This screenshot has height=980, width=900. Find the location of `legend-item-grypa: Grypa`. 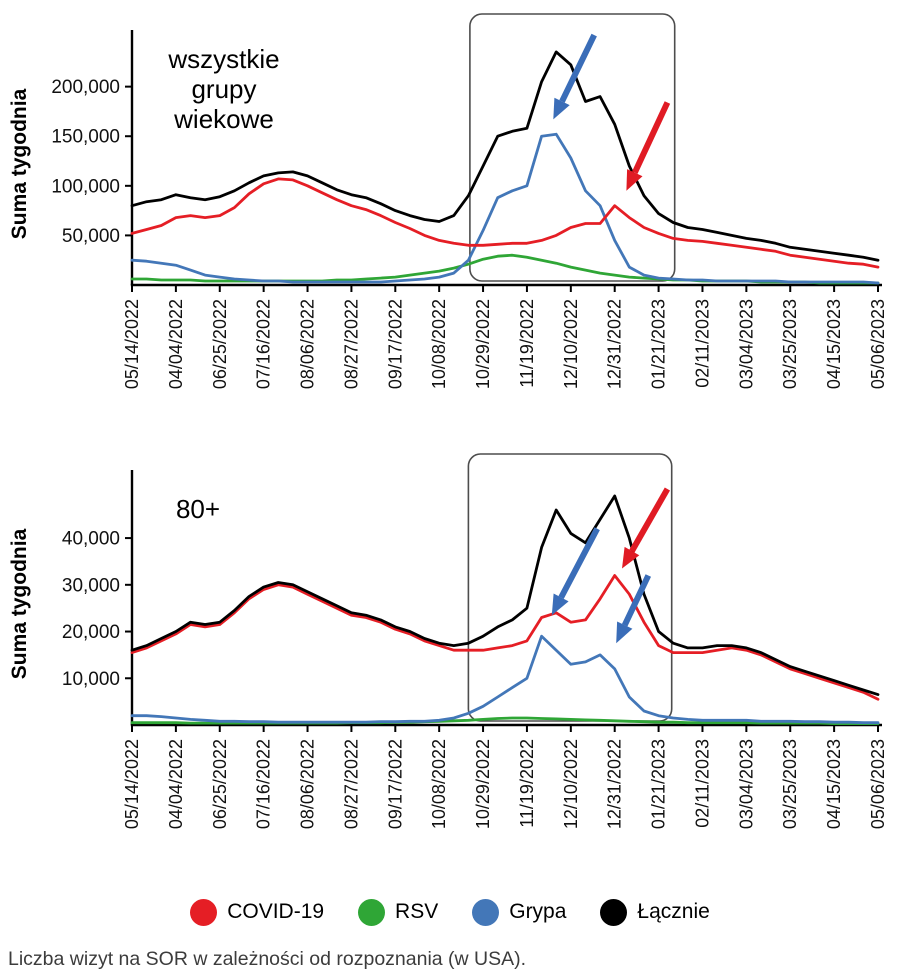

legend-item-grypa: Grypa is located at coordinates (519, 912).